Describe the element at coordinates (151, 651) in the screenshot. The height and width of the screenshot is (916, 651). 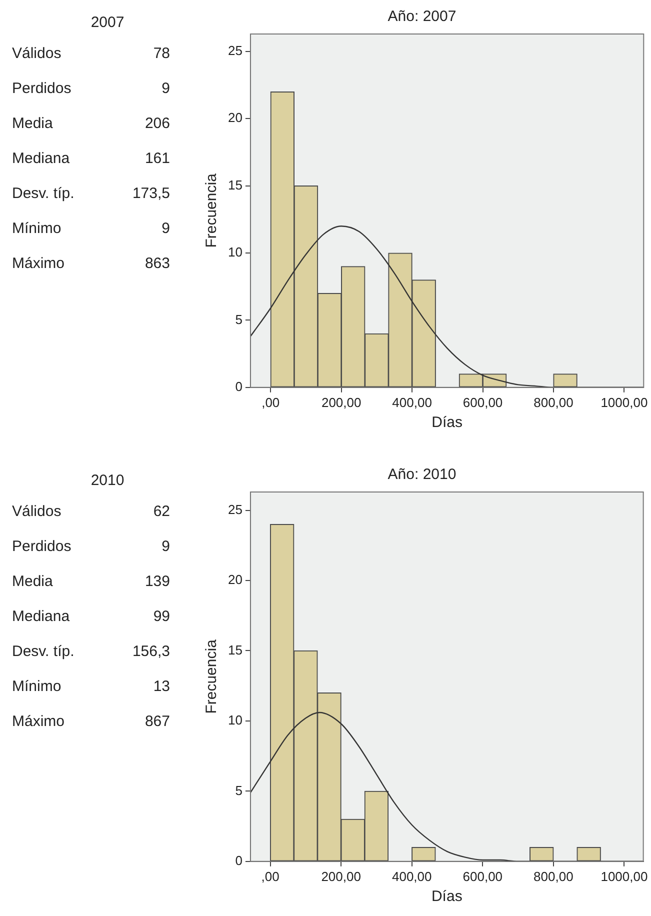
I see `text: 156,3` at that location.